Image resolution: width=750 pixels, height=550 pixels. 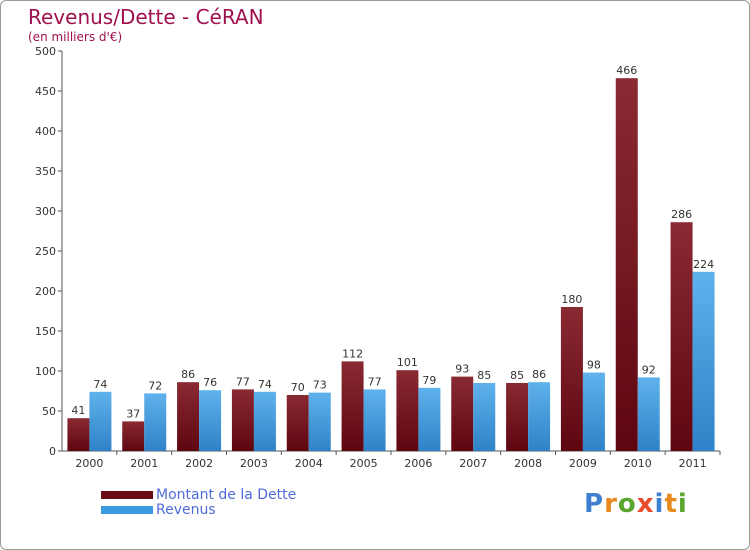 I want to click on y-tick-label: 100, so click(x=45, y=371).